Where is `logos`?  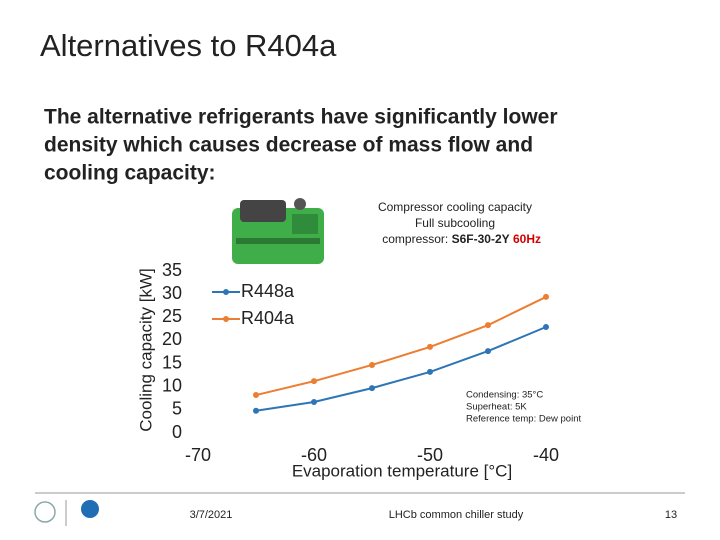 logos is located at coordinates (66, 513).